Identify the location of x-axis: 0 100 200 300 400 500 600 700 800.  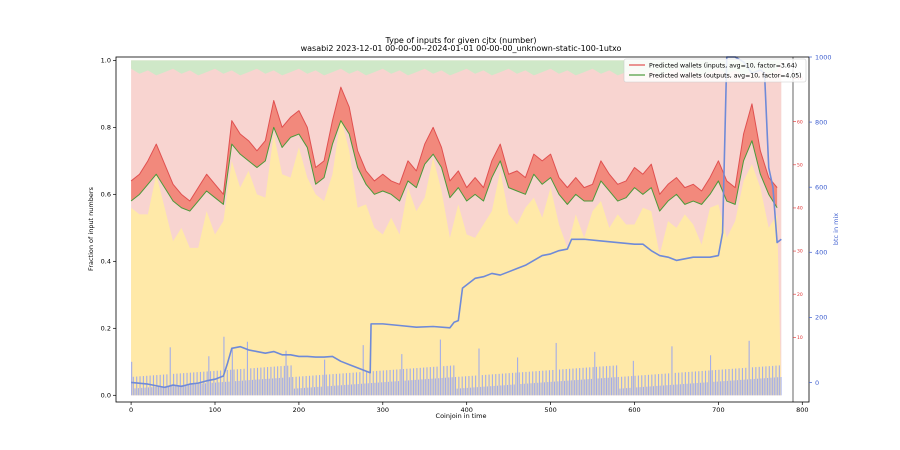
(468, 408).